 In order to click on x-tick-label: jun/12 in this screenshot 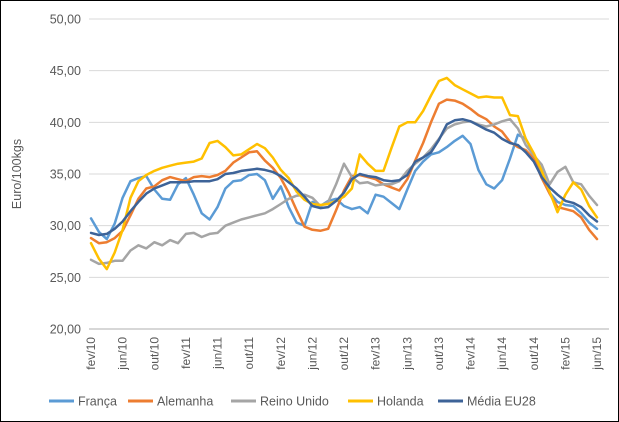, I will do `click(312, 354)`.